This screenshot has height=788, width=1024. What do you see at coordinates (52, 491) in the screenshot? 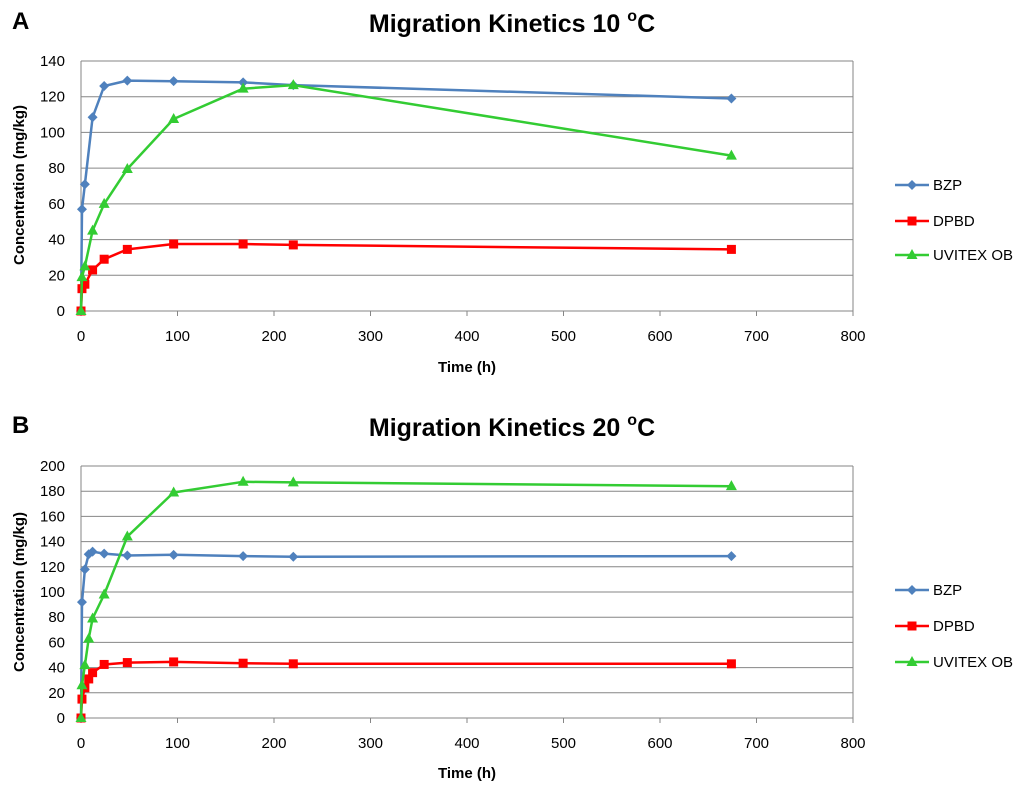
I see `y-tick-label: 180` at bounding box center [52, 491].